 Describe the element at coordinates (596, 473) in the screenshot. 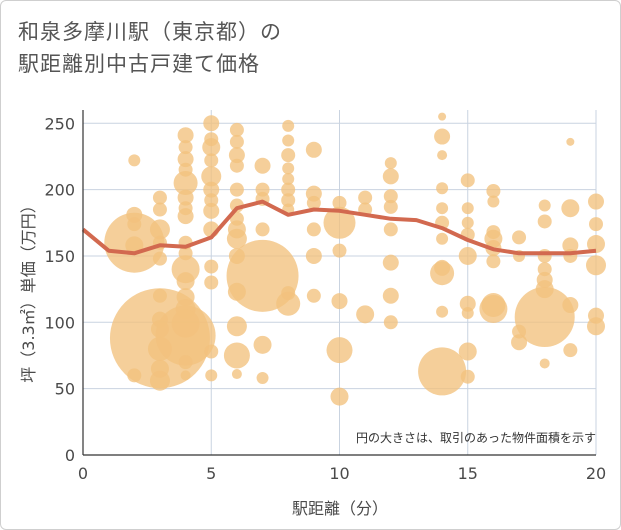

I see `x-tick-label: 20` at that location.